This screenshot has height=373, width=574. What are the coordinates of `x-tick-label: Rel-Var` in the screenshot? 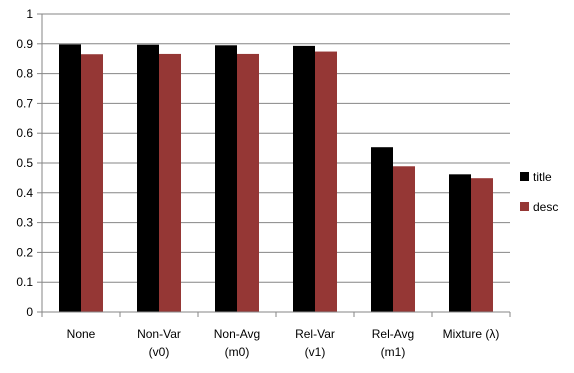 It's located at (315, 334).